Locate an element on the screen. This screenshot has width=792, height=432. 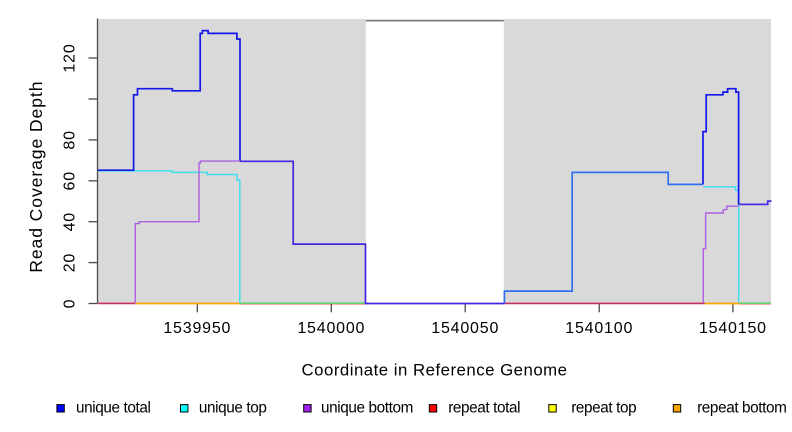
svg-text: Read Coverage Depth is located at coordinates (36, 177).